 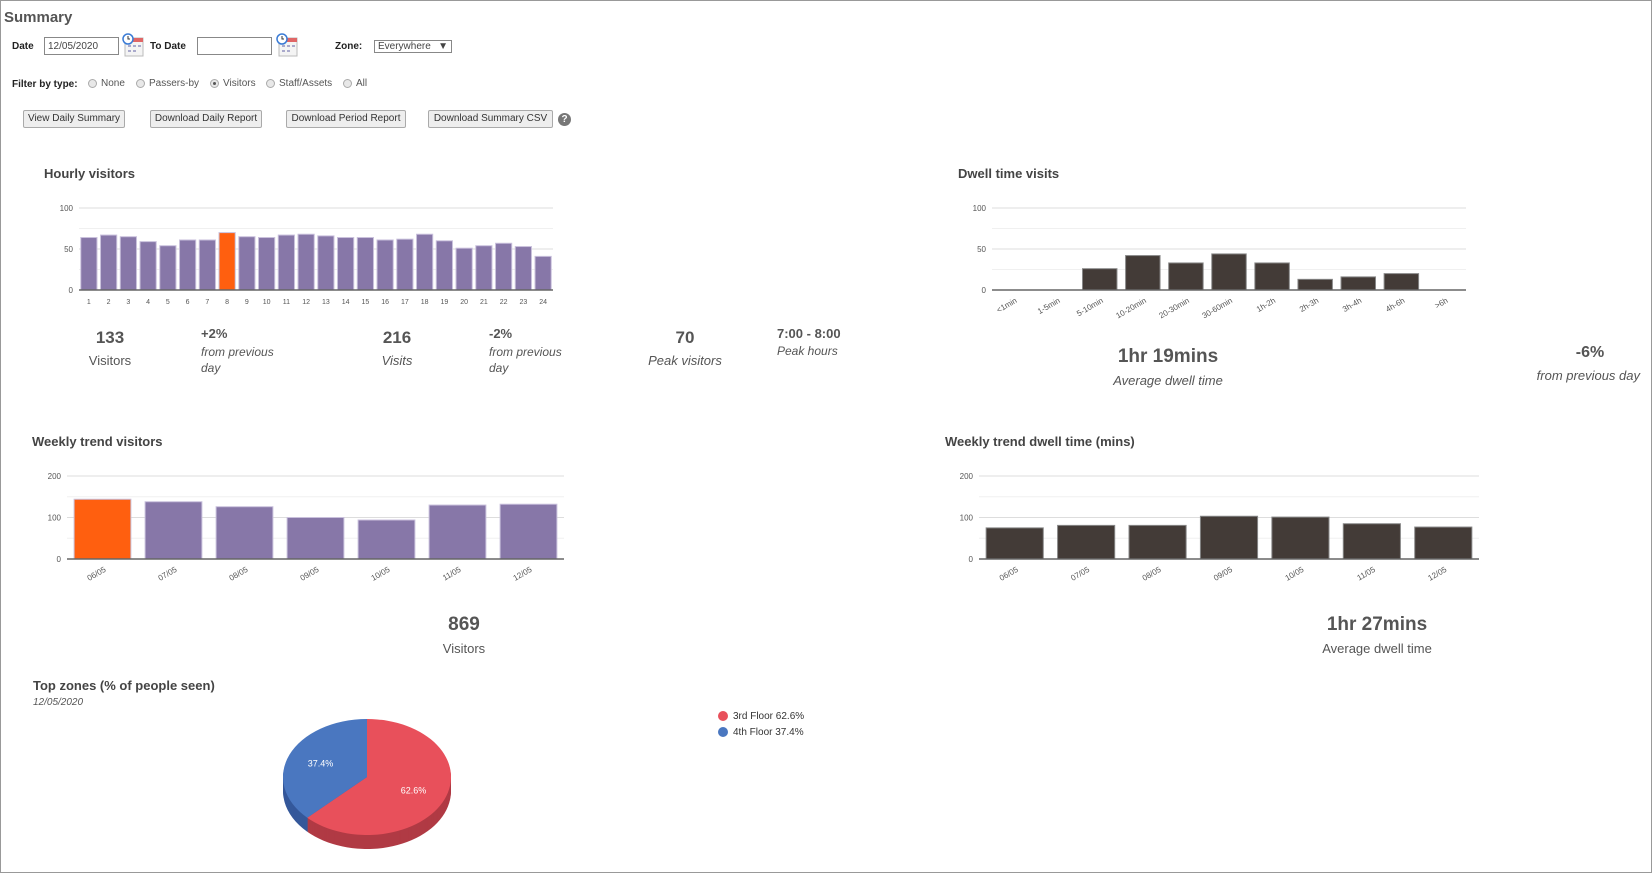 I want to click on y-tick-label: 50, so click(x=981, y=249).